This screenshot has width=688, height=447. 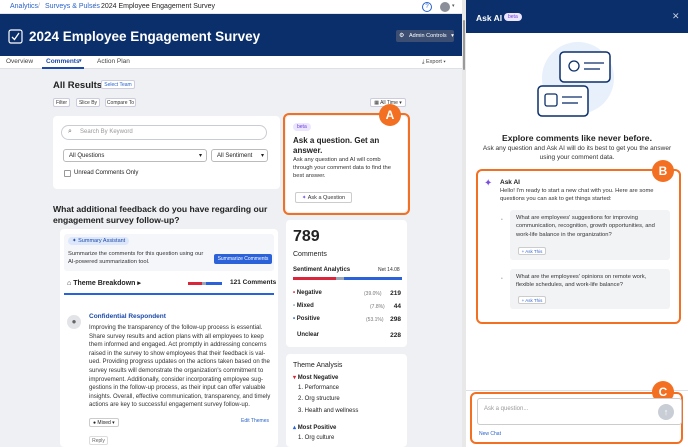 What do you see at coordinates (666, 412) in the screenshot?
I see `send-icon: ↑` at bounding box center [666, 412].